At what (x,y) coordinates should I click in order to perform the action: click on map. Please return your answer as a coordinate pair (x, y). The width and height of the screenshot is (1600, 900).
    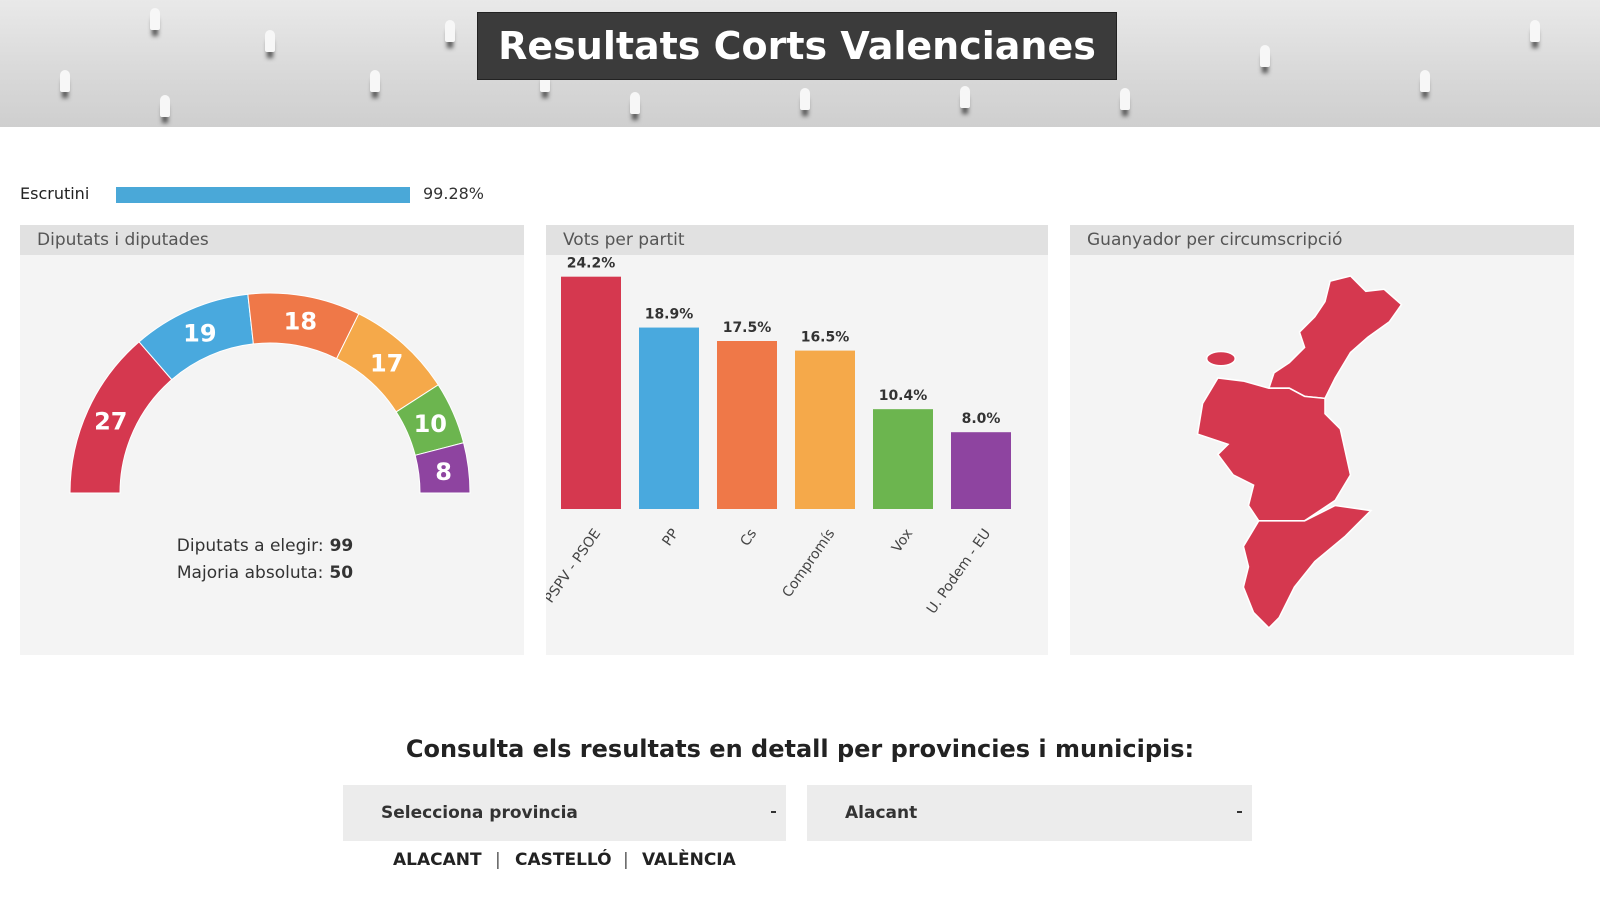
    Looking at the image, I should click on (1299, 452).